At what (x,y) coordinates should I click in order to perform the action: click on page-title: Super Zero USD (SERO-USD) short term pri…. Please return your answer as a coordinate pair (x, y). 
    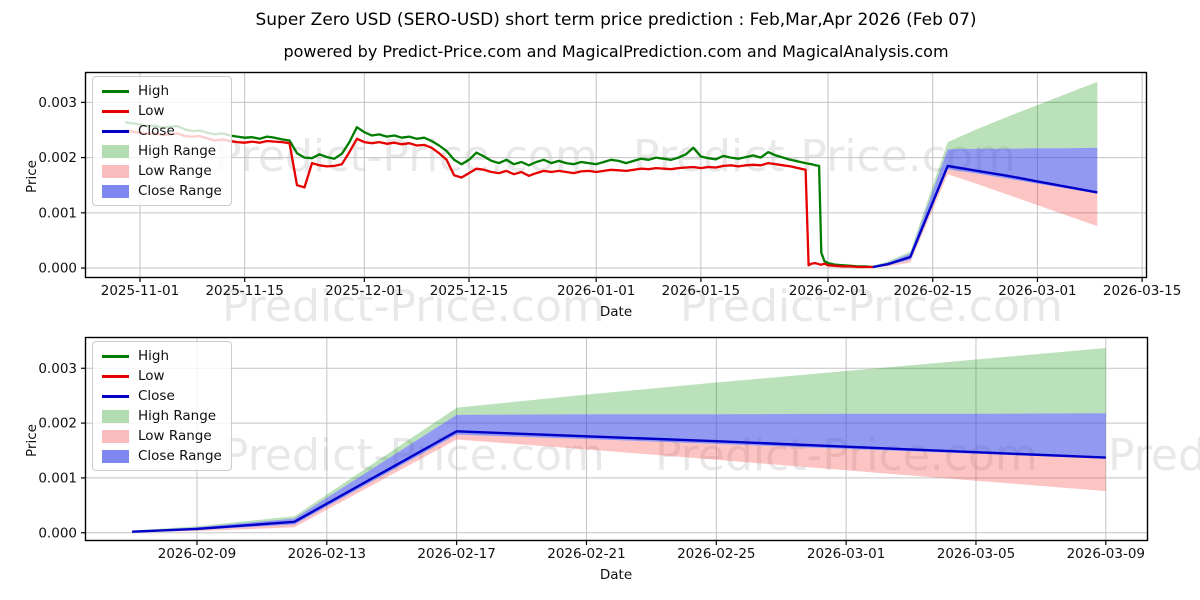
    Looking at the image, I should click on (616, 20).